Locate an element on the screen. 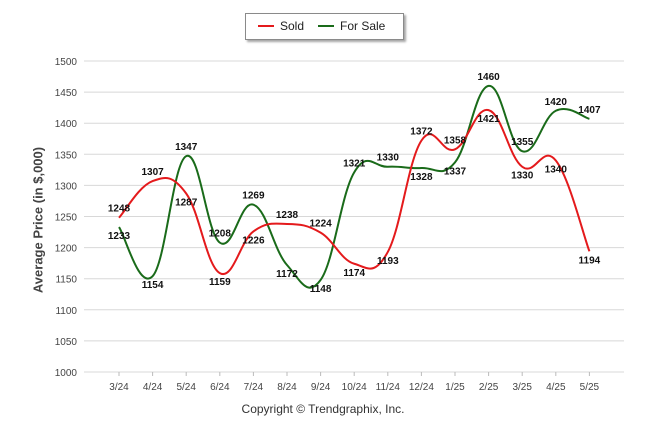 The image size is (646, 434). data-label-for-sale: 1321 is located at coordinates (354, 163).